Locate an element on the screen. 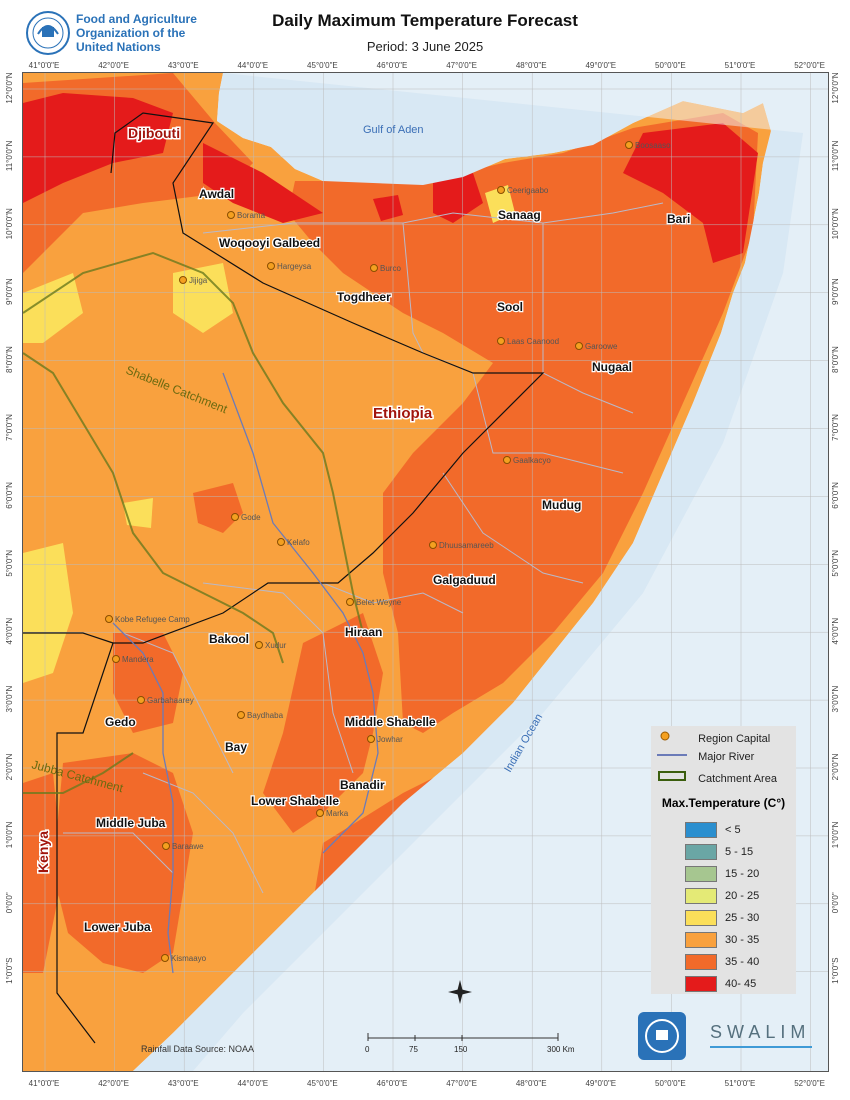 The height and width of the screenshot is (1100, 850). city-label: Borama is located at coordinates (251, 215).